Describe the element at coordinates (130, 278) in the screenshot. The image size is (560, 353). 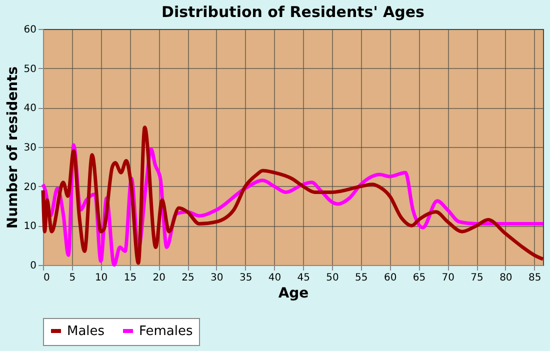
I see `x-tick-label: 15` at that location.